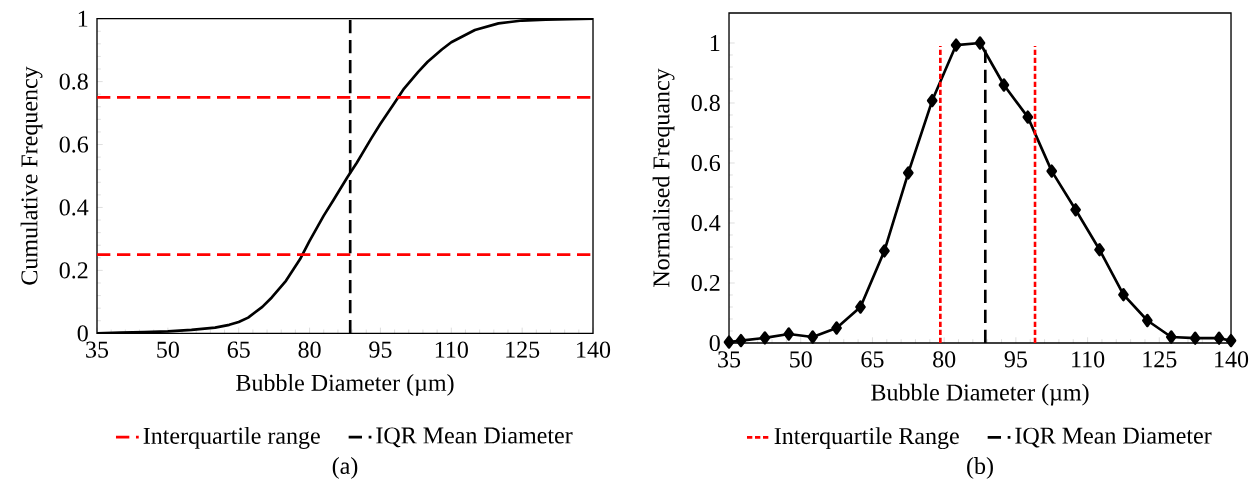  I want to click on y-axis-title: Normalised Frequancy, so click(663, 177).